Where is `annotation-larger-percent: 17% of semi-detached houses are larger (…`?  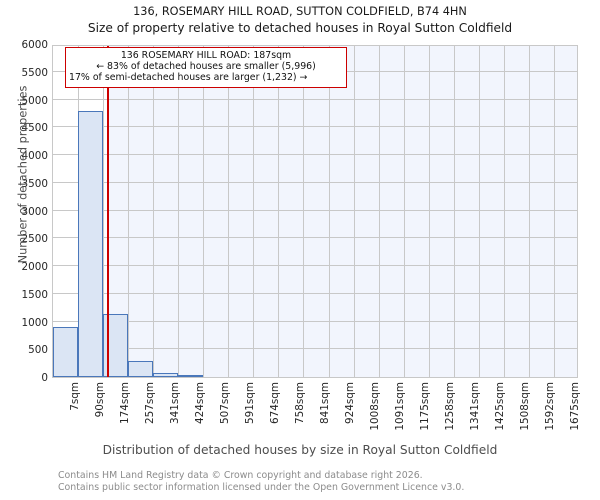 annotation-larger-percent: 17% of semi-detached houses are larger (… is located at coordinates (188, 78).